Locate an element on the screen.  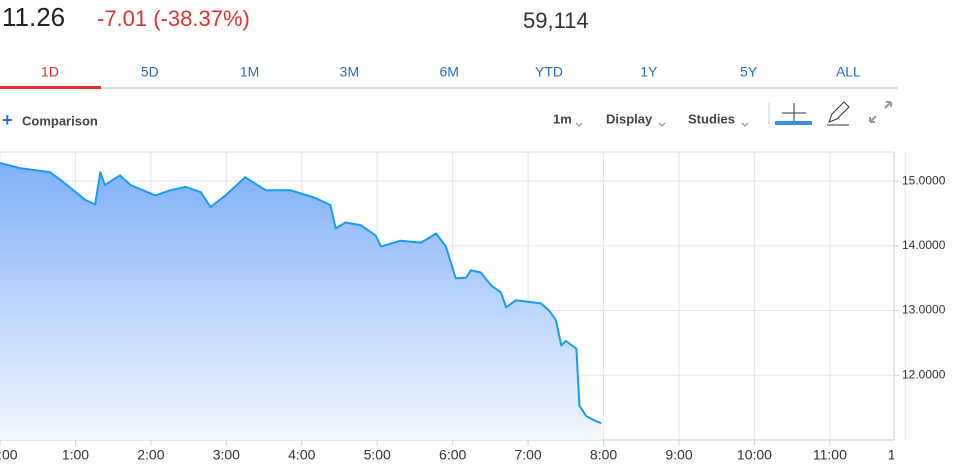
comparison-button: Comparison is located at coordinates (60, 120).